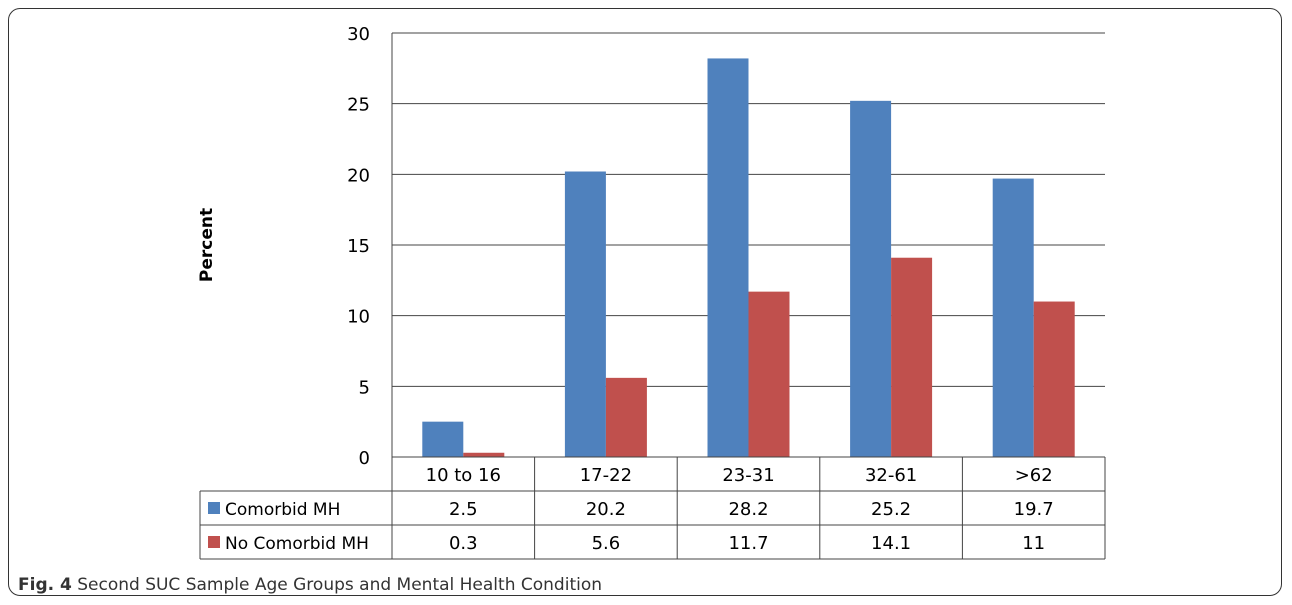  What do you see at coordinates (891, 543) in the screenshot?
I see `data-label: 14.1` at bounding box center [891, 543].